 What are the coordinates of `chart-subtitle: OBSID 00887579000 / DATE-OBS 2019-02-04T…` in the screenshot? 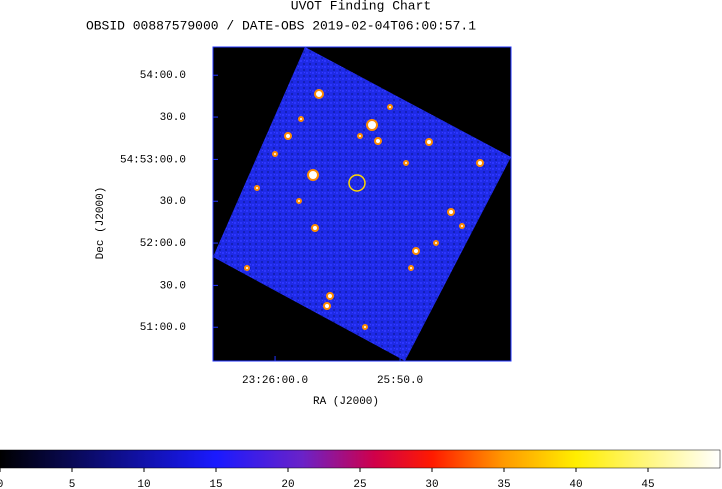 It's located at (281, 25).